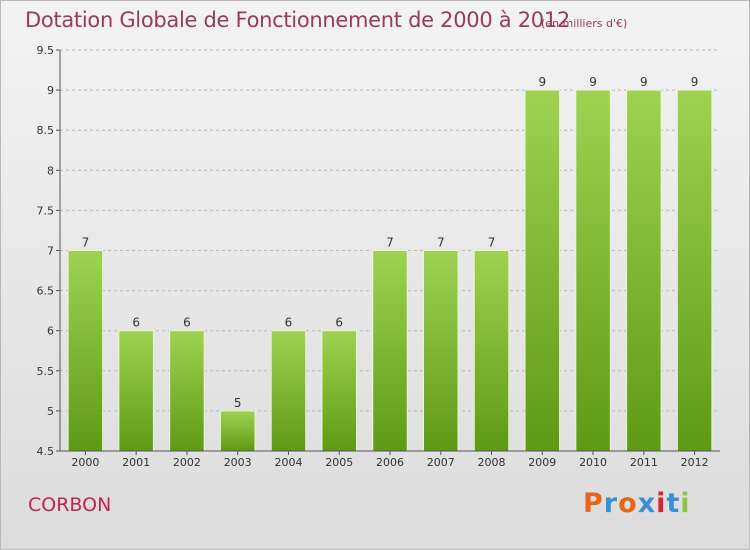  What do you see at coordinates (50, 90) in the screenshot?
I see `y-tick-label: 9` at bounding box center [50, 90].